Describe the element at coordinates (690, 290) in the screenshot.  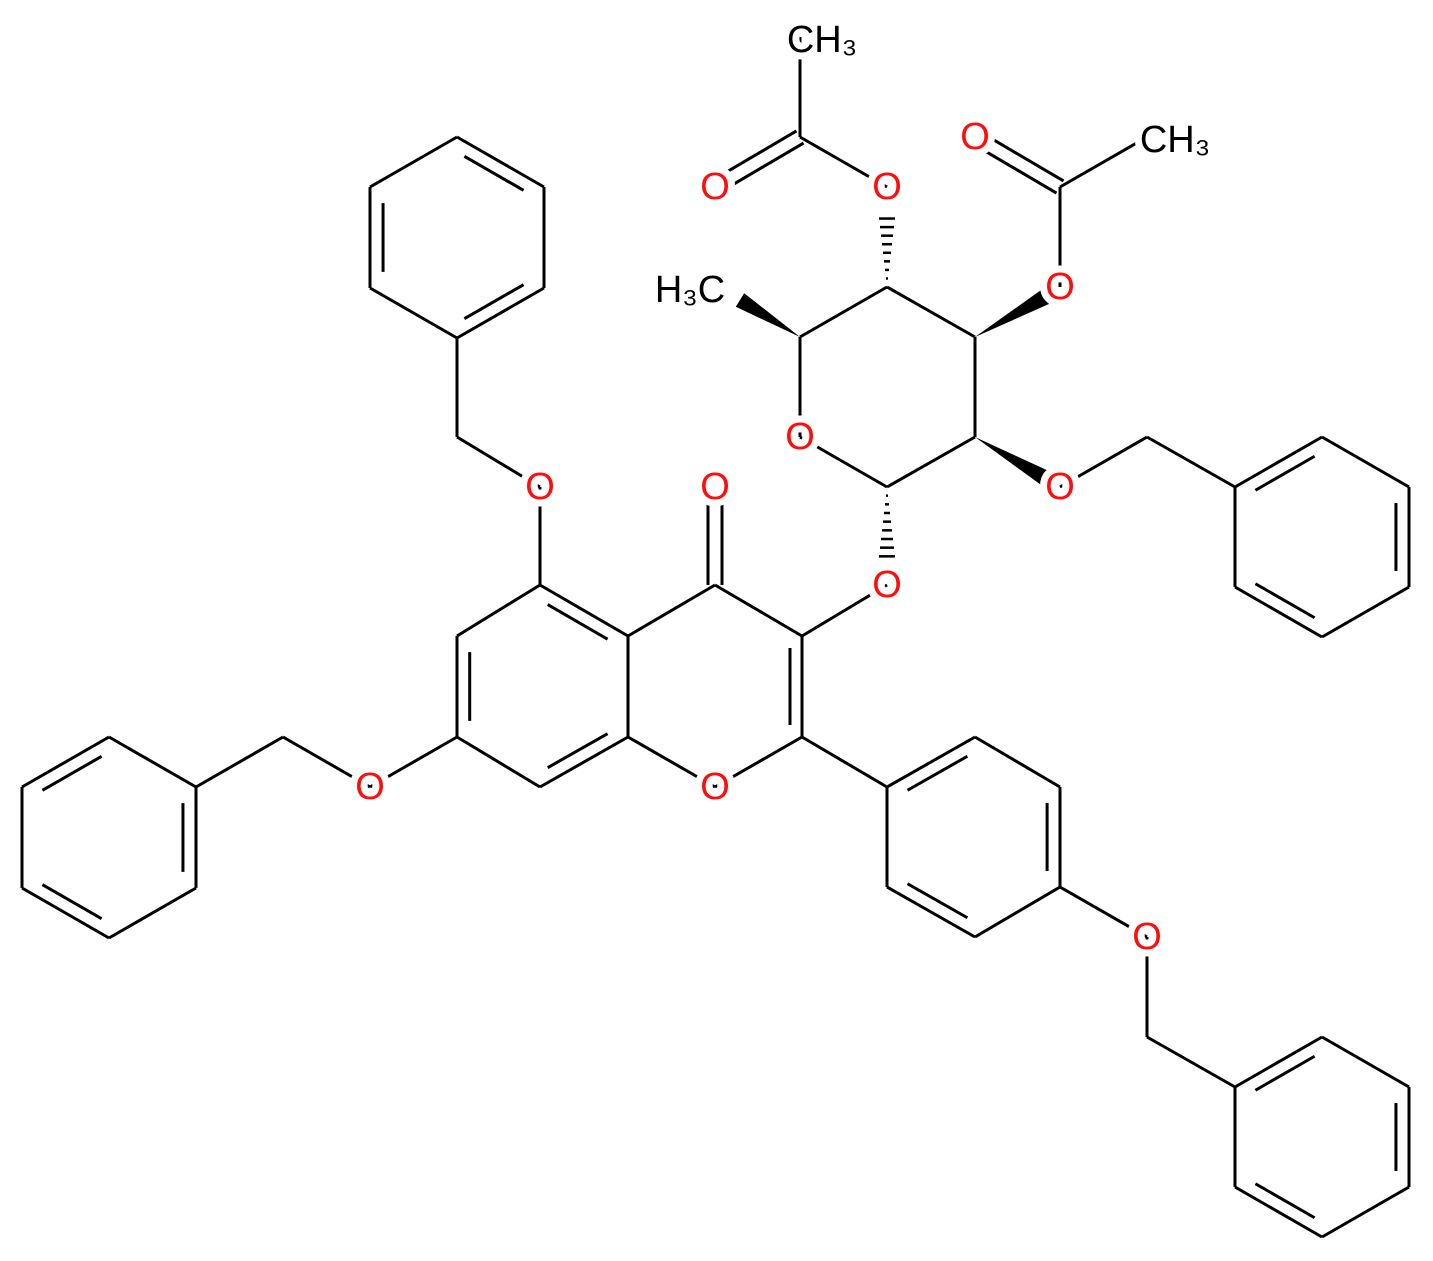
I see `atom-label: H₃C` at that location.